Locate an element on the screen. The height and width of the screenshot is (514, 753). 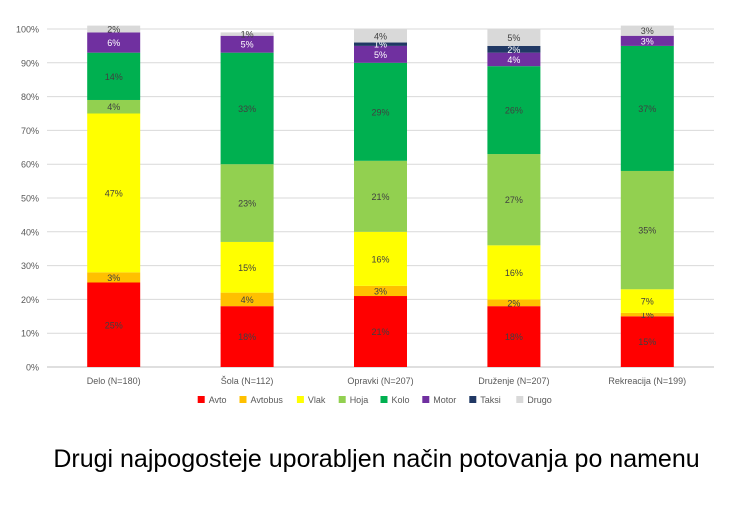
data-label: 47% is located at coordinates (114, 193).